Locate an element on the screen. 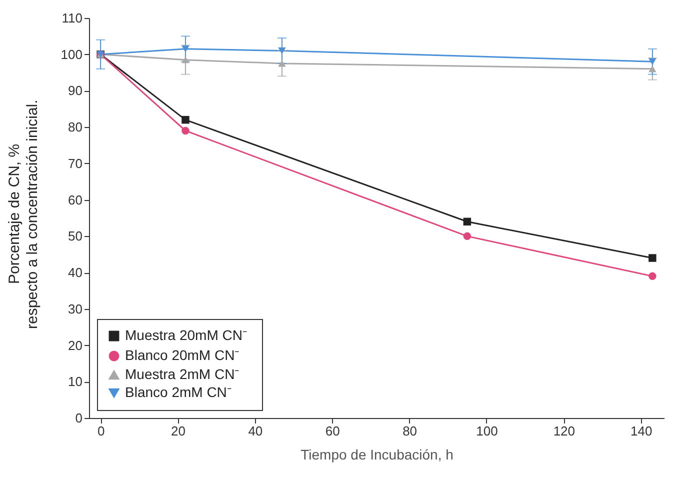 This screenshot has width=699, height=488. y-tick-label: 100 is located at coordinates (71, 54).